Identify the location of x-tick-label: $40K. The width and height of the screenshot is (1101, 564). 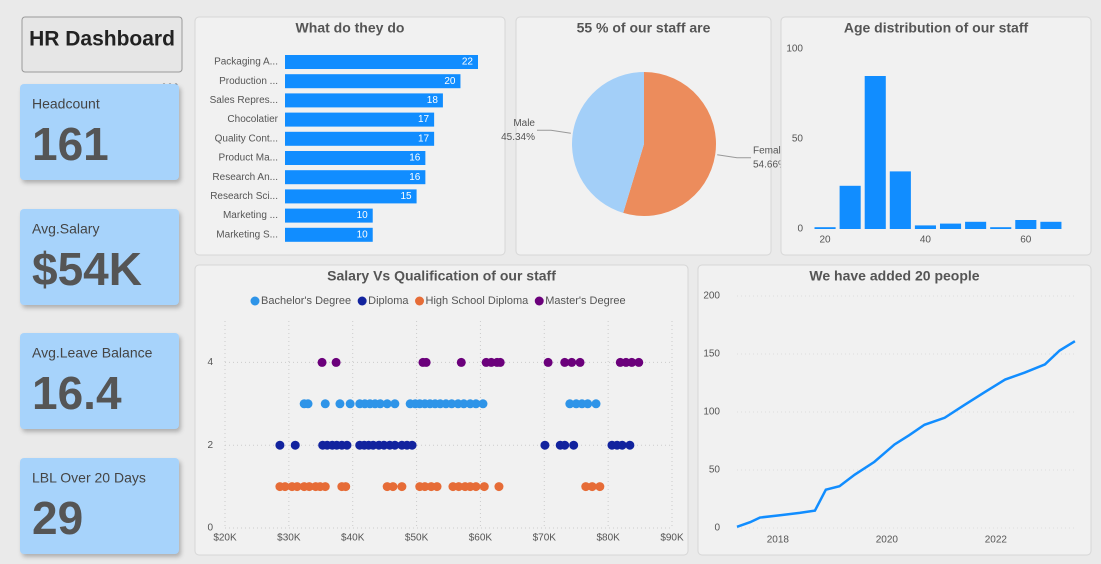
(353, 538).